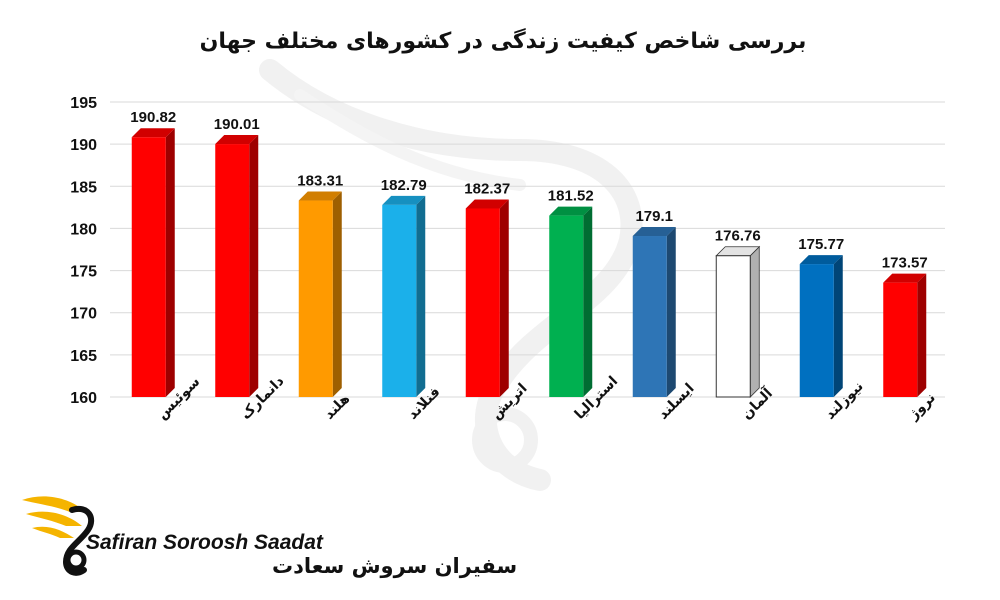 The image size is (1000, 600). What do you see at coordinates (394, 566) in the screenshot?
I see `brand-name-fa: سفیران سروش سعادت` at bounding box center [394, 566].